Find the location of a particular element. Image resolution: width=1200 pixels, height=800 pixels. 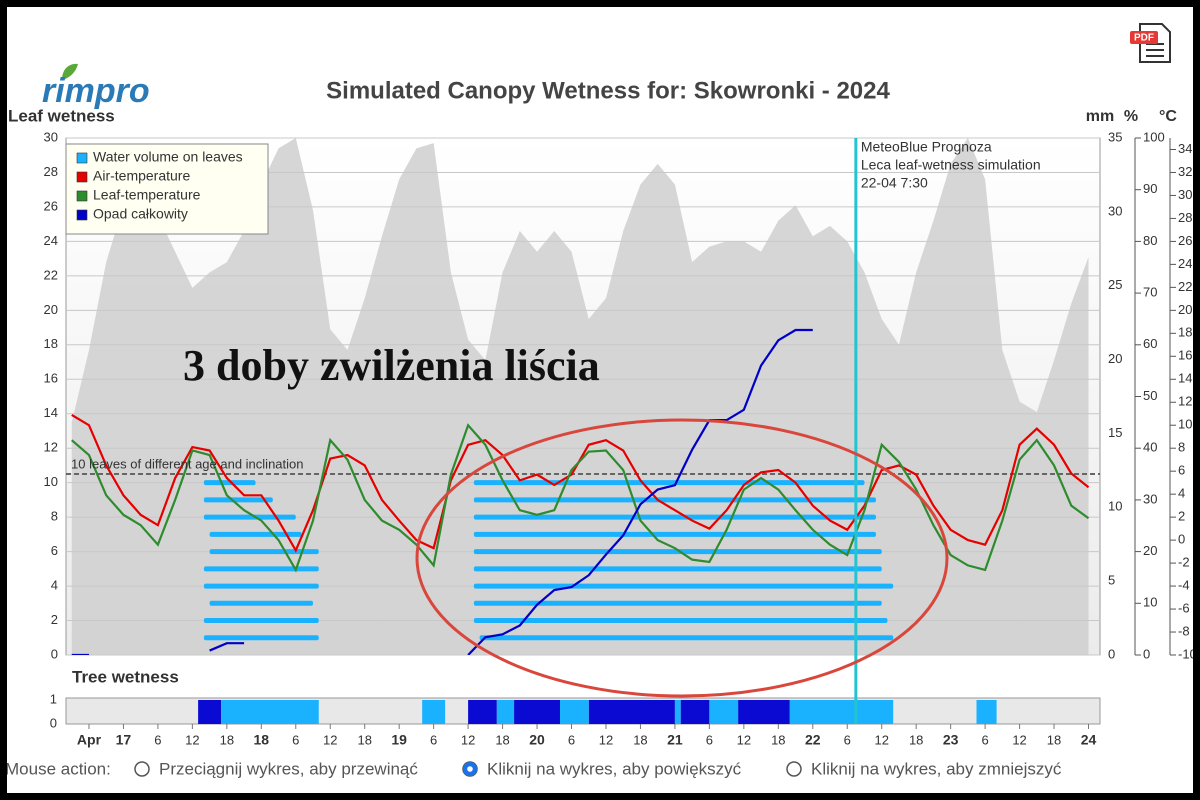

radio-label: Kliknij na wykres, aby zmniejszyć is located at coordinates (936, 768).